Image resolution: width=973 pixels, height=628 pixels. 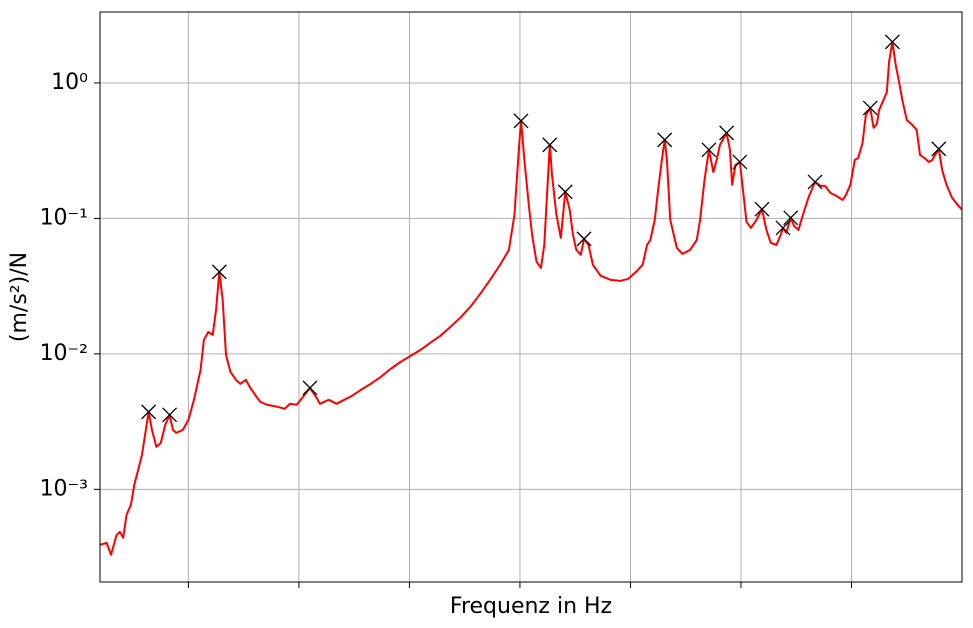 I want to click on x-axis-label: Frequenz in Hz, so click(x=531, y=606).